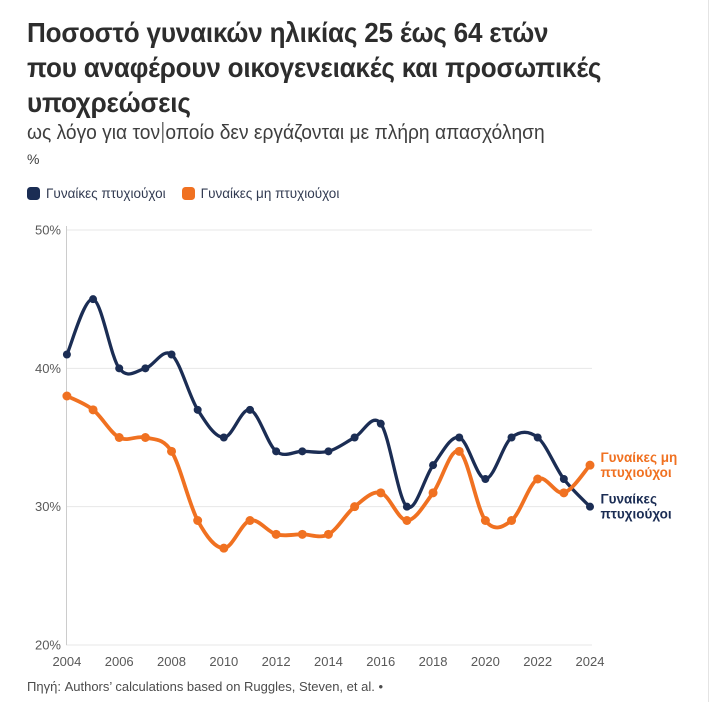 The width and height of the screenshot is (713, 702). I want to click on y-tick-label: 20%, so click(48, 645).